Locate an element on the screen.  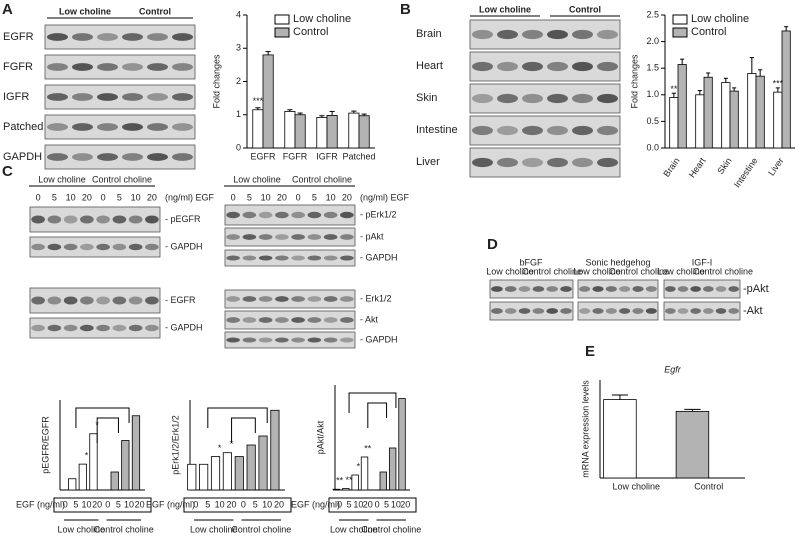
group-label: Control is located at coordinates (585, 9).